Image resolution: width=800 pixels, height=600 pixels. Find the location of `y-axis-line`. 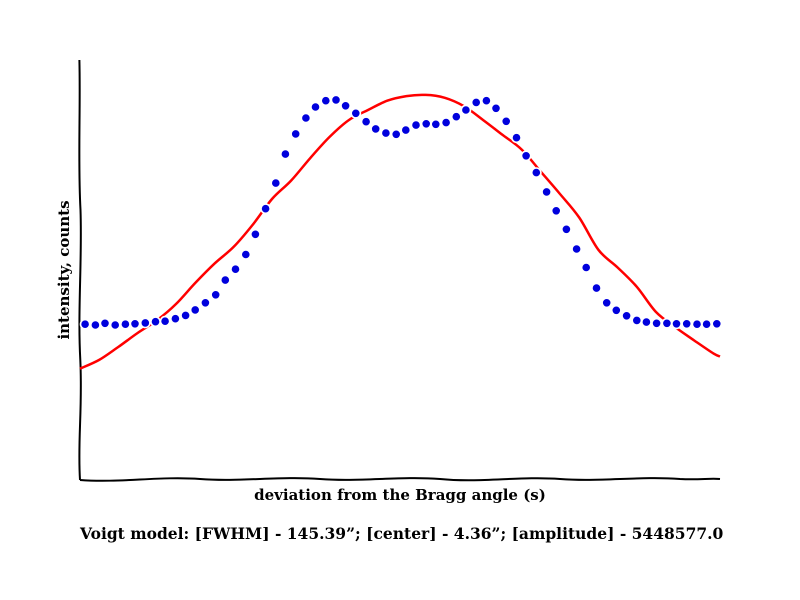

y-axis-line is located at coordinates (80, 270).